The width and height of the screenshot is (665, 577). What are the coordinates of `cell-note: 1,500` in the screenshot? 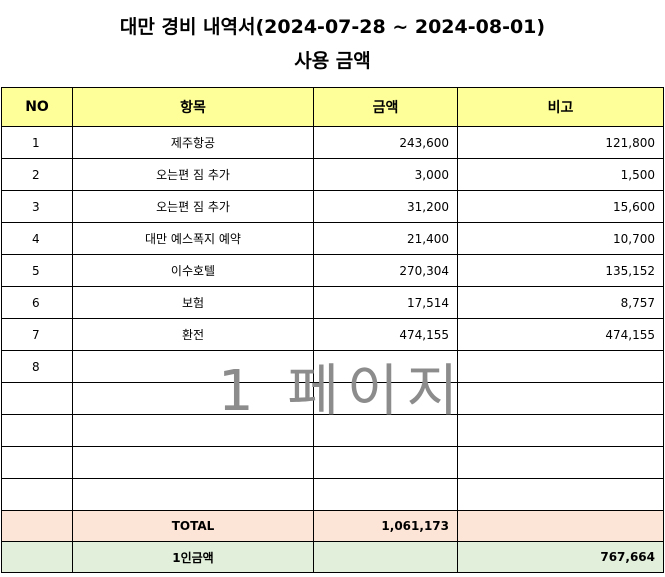 It's located at (560, 174).